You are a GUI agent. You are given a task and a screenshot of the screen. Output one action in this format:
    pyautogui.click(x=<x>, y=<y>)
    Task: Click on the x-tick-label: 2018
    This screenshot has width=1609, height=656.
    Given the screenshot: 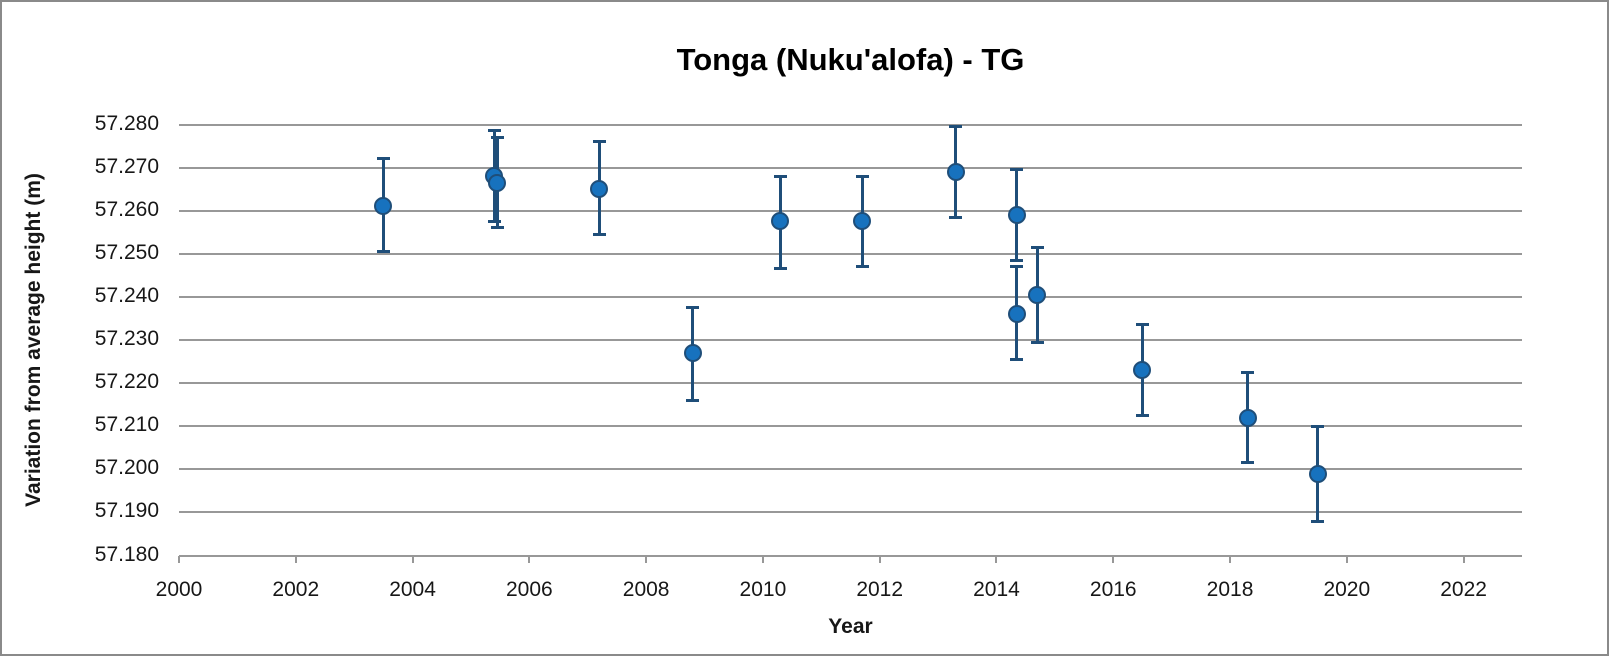 What is the action you would take?
    pyautogui.click(x=1230, y=589)
    